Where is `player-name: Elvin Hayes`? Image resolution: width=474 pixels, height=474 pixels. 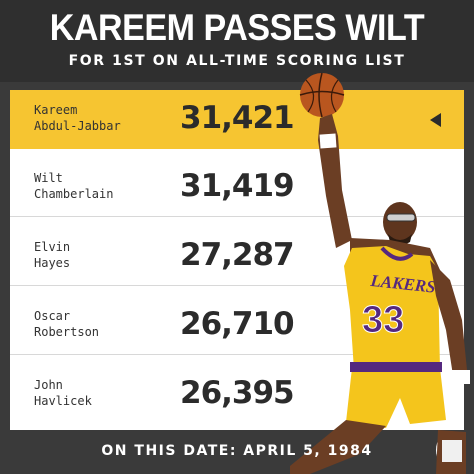 player-name: Elvin Hayes is located at coordinates (52, 255).